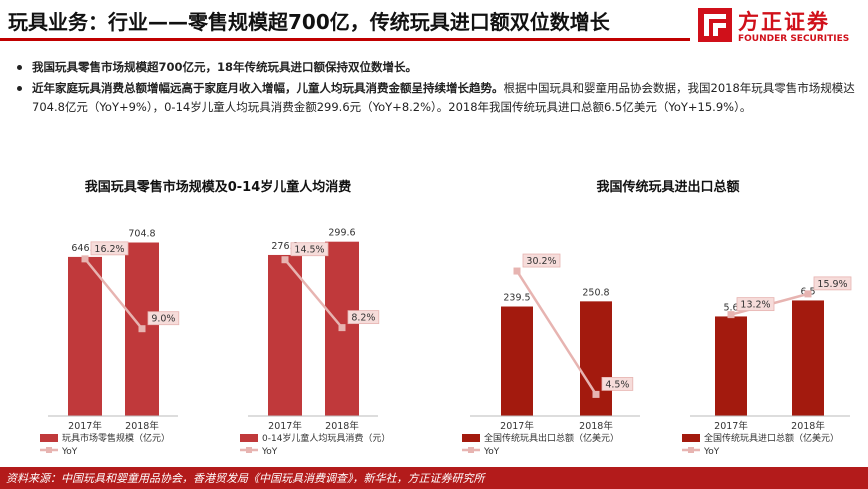  Describe the element at coordinates (436, 67) in the screenshot. I see `bullet-item: 我国玩具零售市场规模超700亿元，18年传统玩具进口额保持双位数增长。` at that location.